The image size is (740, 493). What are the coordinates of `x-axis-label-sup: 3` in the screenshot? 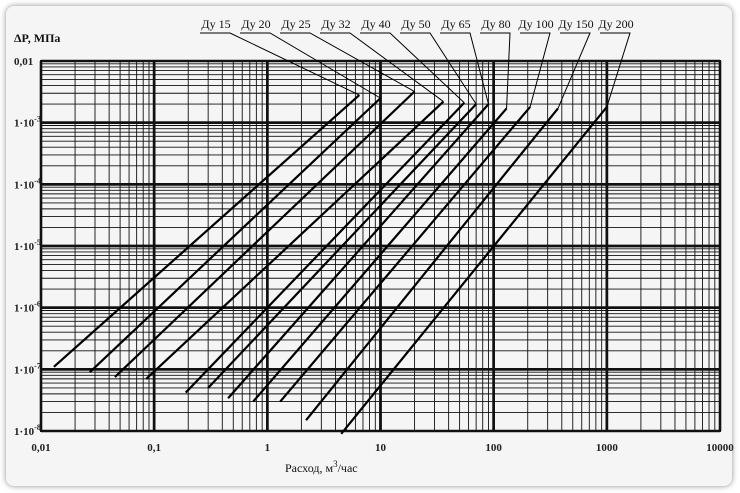 It's located at (335, 464).